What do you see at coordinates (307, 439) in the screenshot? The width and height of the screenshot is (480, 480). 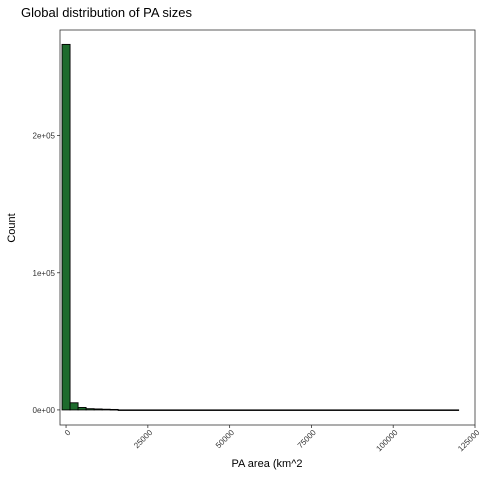 I see `x-tick-label-4: 75000` at bounding box center [307, 439].